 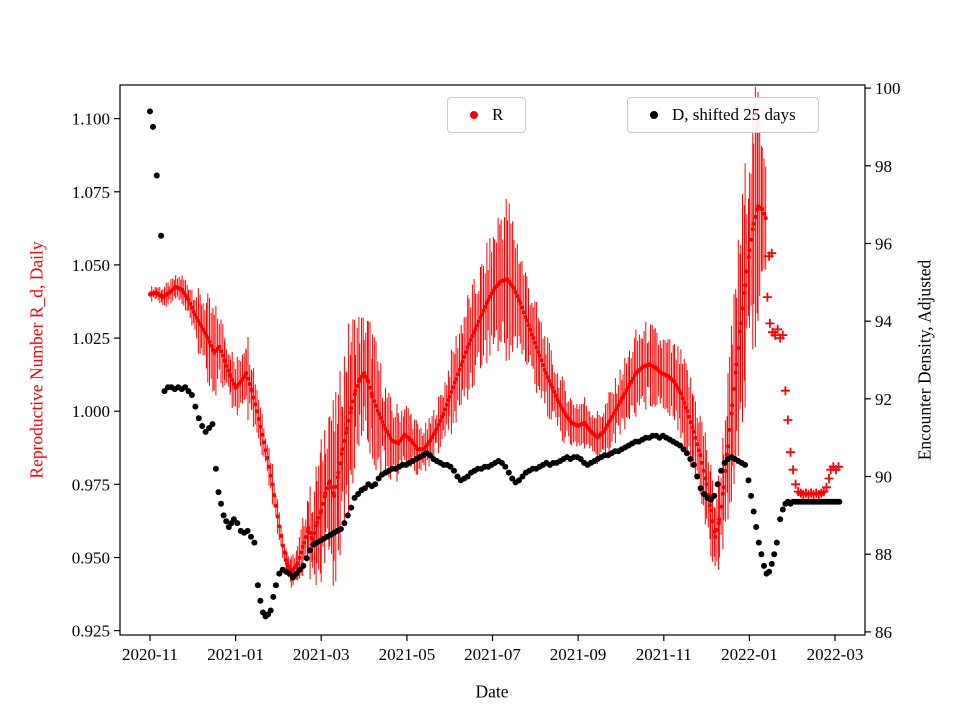 I want to click on svg-text: 86, so click(x=883, y=632).